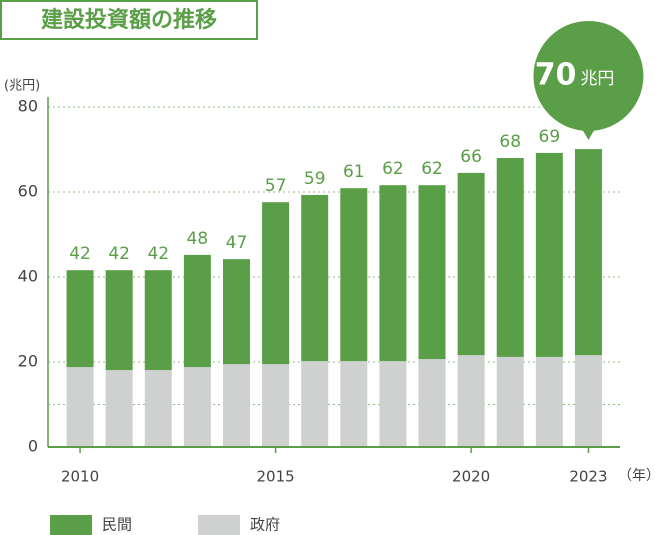 The image size is (655, 535). I want to click on y-tick-label: 80, so click(28, 106).